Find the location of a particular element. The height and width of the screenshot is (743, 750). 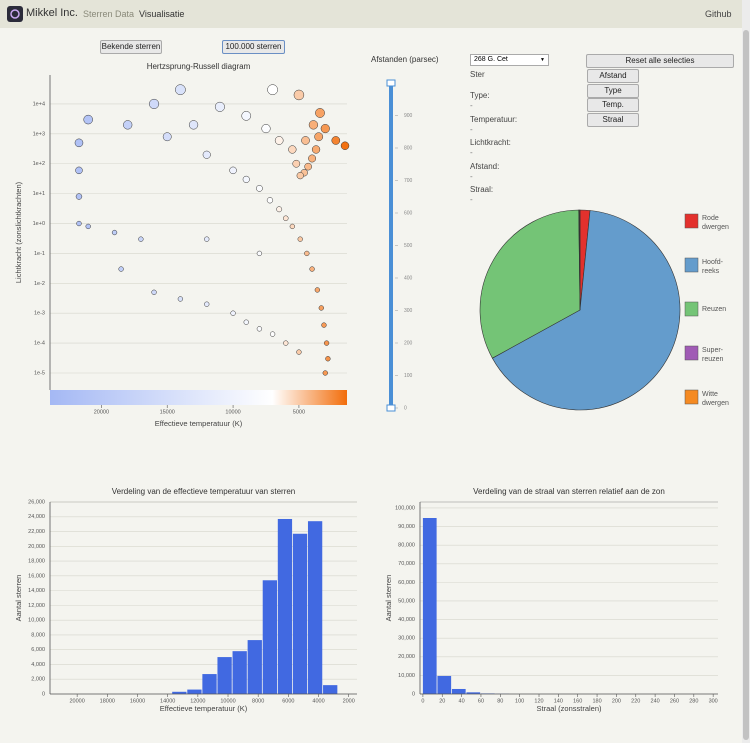

info-label: Temperatuur: is located at coordinates (494, 119).